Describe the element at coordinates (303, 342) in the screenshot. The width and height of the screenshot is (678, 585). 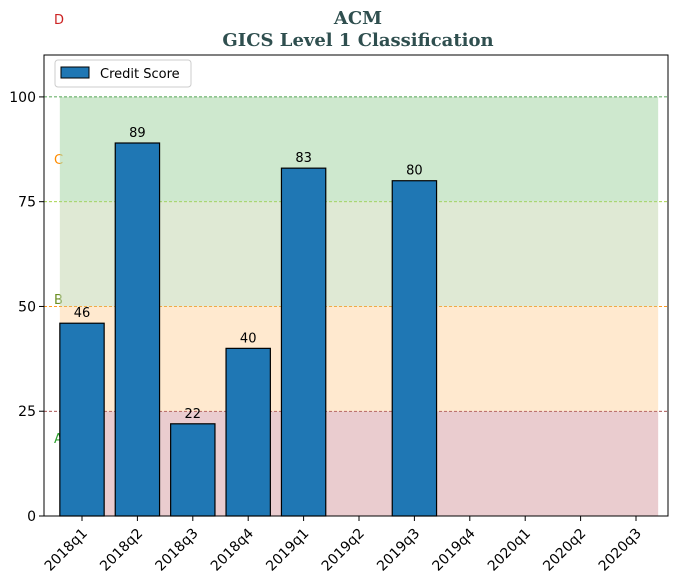
I see `bar-2019q1` at that location.